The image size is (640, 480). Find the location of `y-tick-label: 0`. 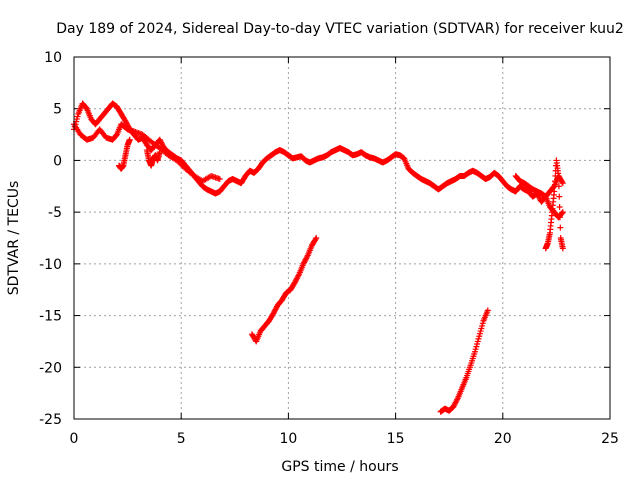

y-tick-label: 0 is located at coordinates (57, 161).